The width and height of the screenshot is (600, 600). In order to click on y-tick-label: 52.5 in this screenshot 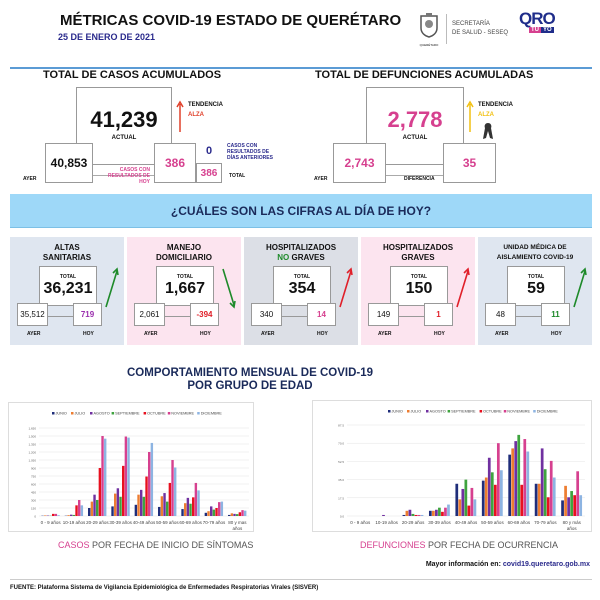, I will do `click(341, 462)`.